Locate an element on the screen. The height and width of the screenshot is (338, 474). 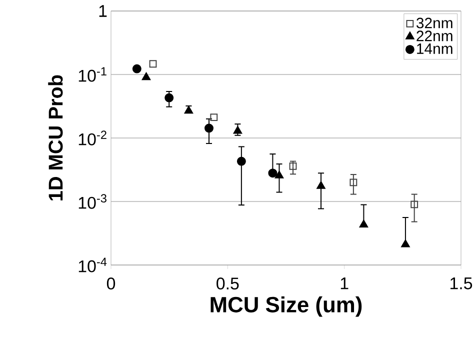
x-tick-label: 0.5 is located at coordinates (227, 284).